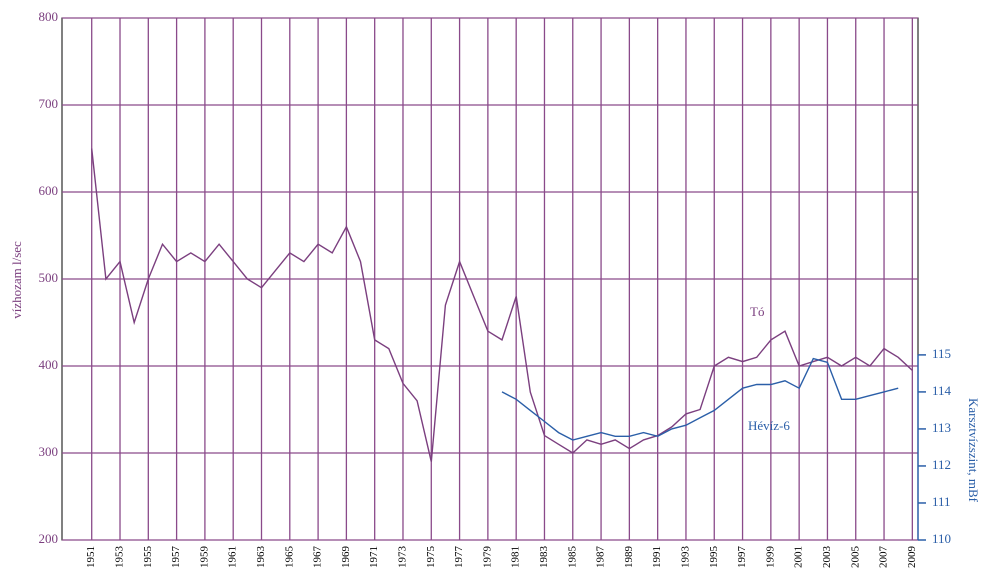 The height and width of the screenshot is (586, 983). I want to click on x-tick-label: 1979, so click(487, 557).